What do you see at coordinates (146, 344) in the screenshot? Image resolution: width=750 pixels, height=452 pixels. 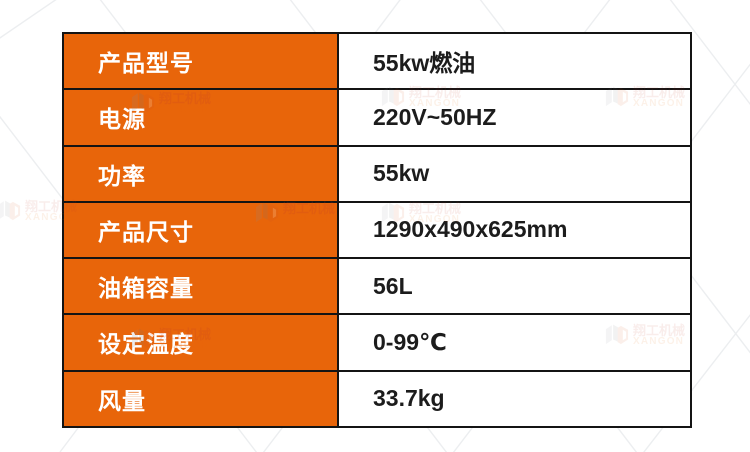 I see `spec-label-text: 设定温度` at bounding box center [146, 344].